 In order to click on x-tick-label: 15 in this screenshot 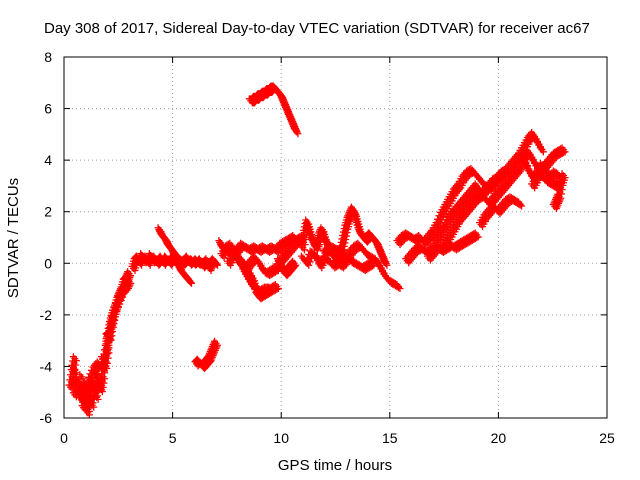, I will do `click(390, 438)`.